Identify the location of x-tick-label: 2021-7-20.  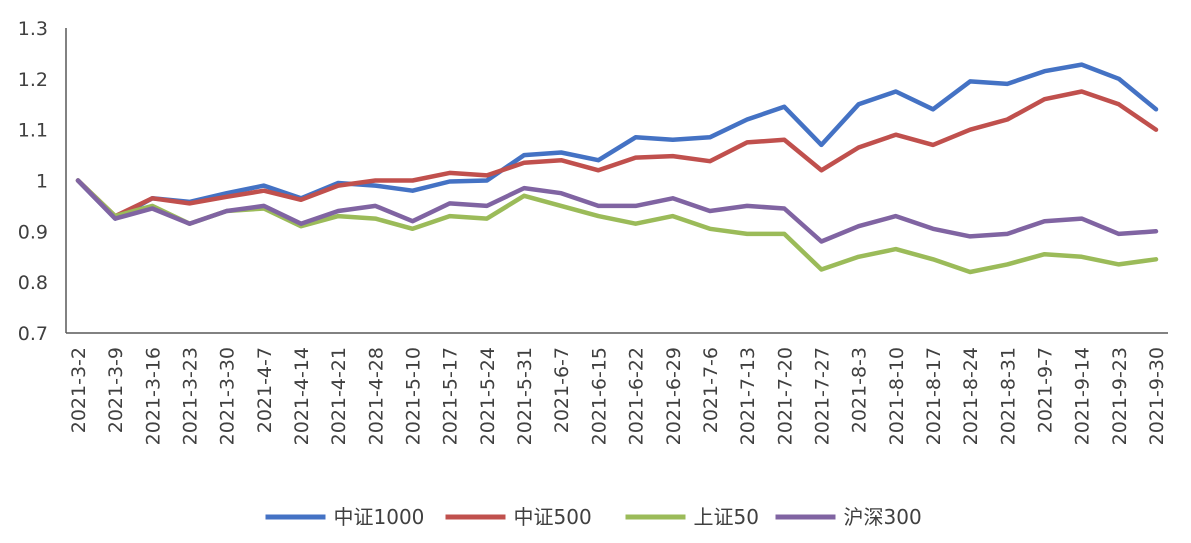
(785, 396).